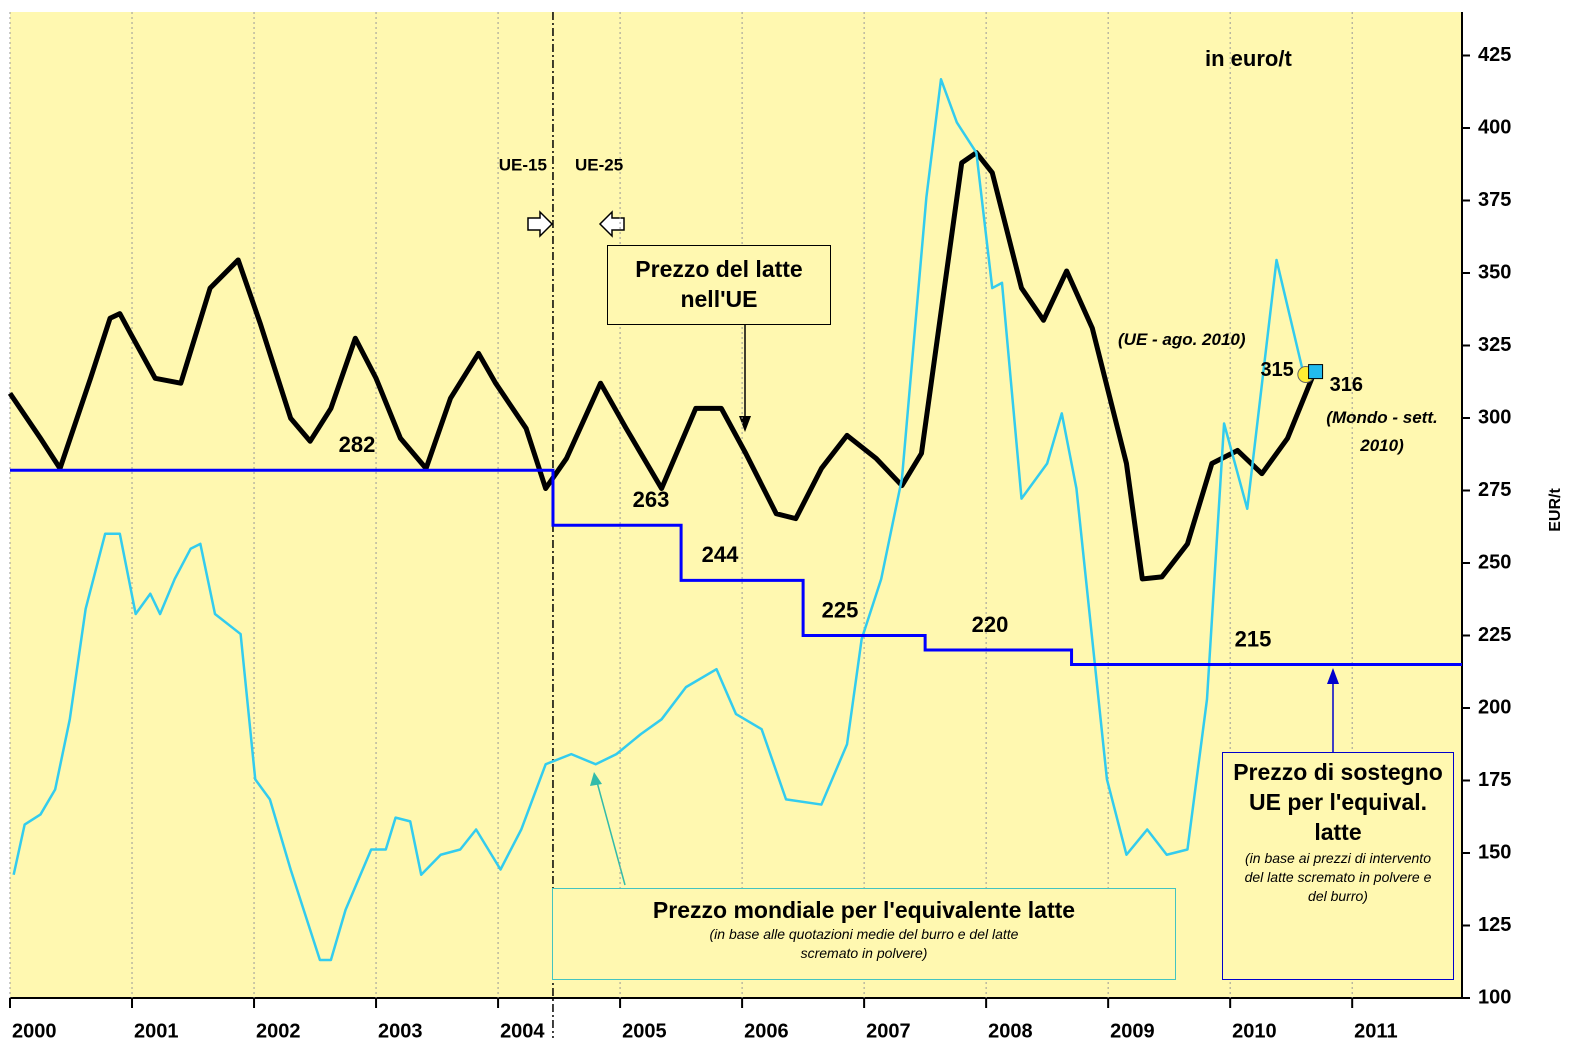 The width and height of the screenshot is (1569, 1049). Describe the element at coordinates (1494, 780) in the screenshot. I see `y-tick-label: 175` at that location.